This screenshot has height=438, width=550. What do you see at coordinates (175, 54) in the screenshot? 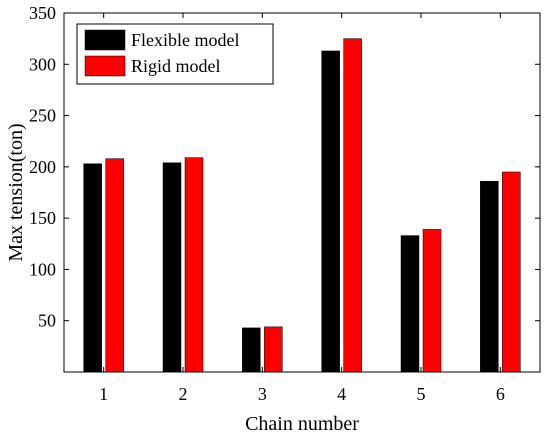
I see `legend: Flexible model Rigid model` at bounding box center [175, 54].